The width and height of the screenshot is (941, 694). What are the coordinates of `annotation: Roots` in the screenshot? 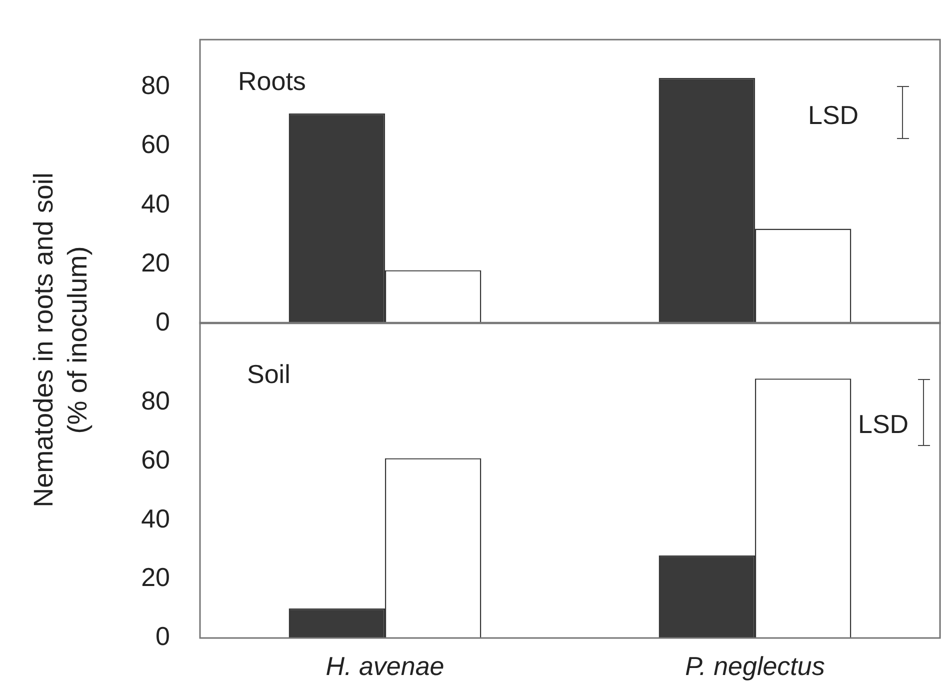 It's located at (272, 81).